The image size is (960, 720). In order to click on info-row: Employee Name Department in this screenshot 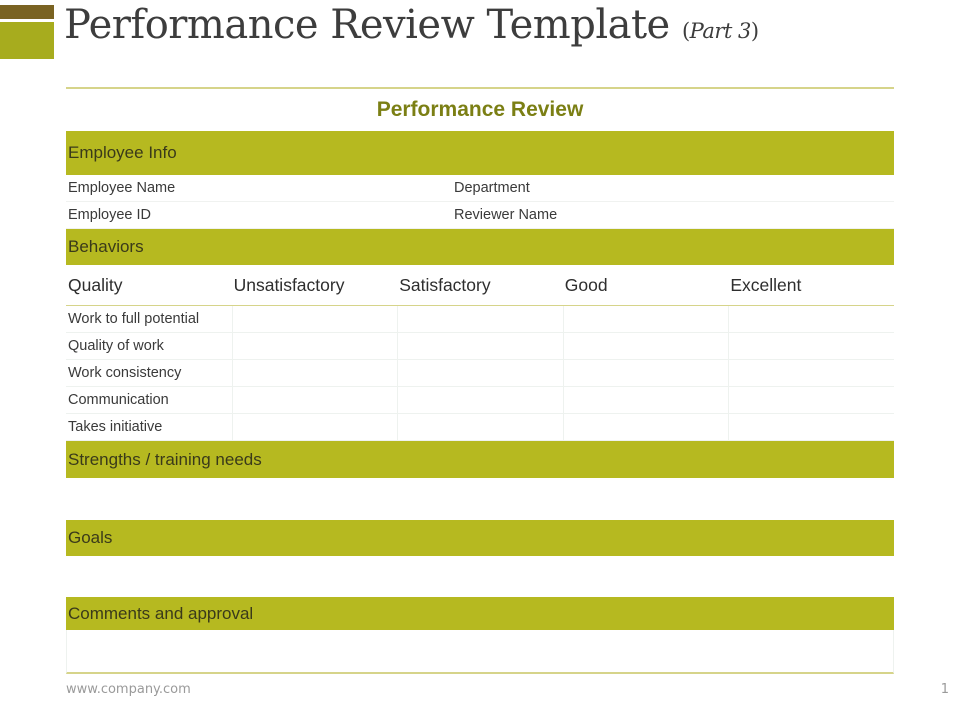, I will do `click(480, 188)`.